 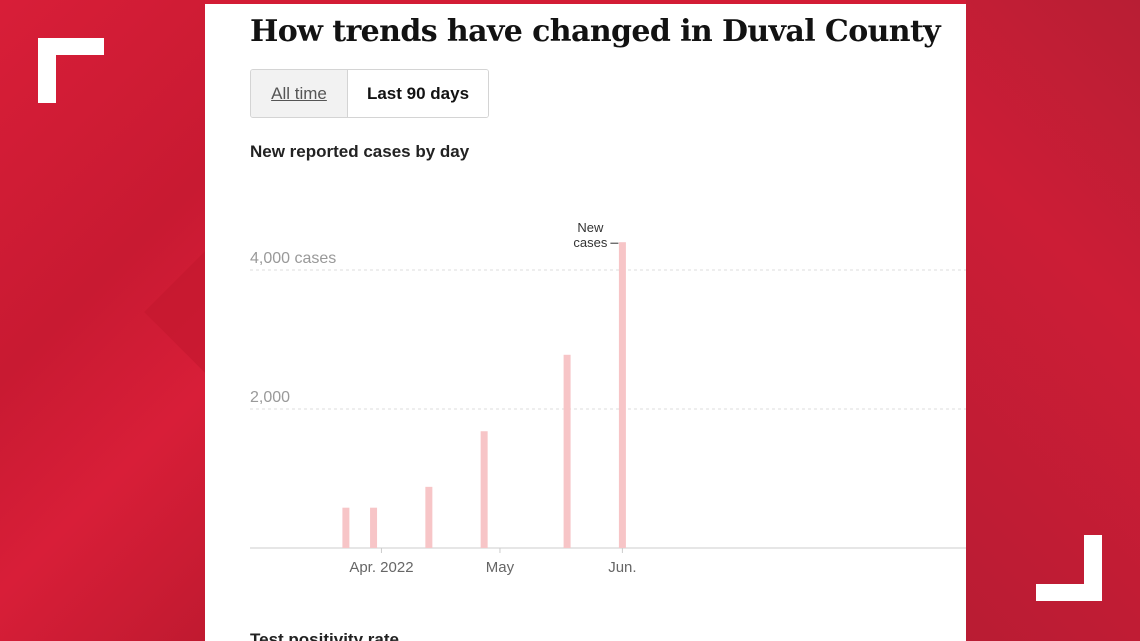 What do you see at coordinates (71, 70) in the screenshot?
I see `corner-bracket-top-left` at bounding box center [71, 70].